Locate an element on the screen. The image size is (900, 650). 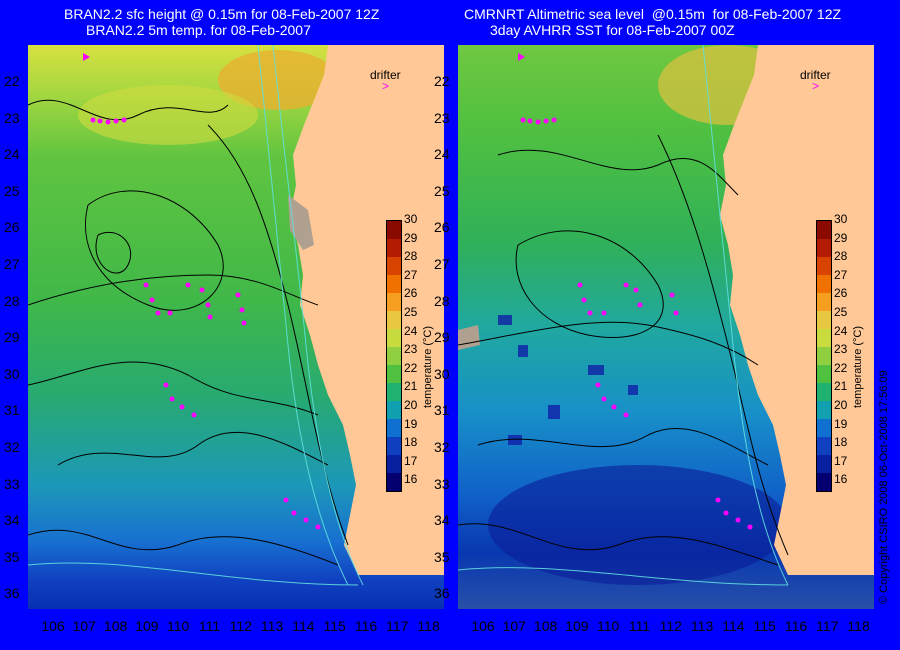
y-tick-label: 34 is located at coordinates (442, 520).